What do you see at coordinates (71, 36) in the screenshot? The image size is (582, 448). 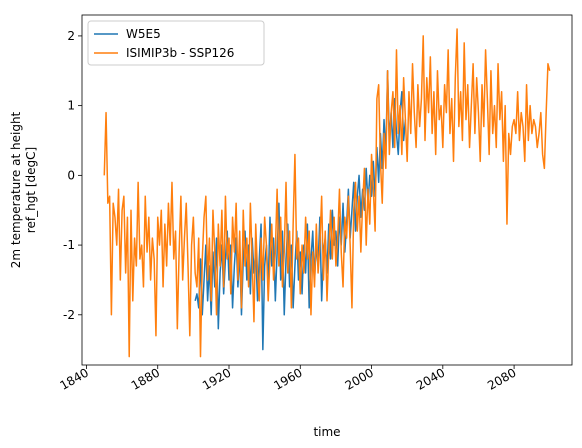 I see `y-tick-label: 2` at bounding box center [71, 36].